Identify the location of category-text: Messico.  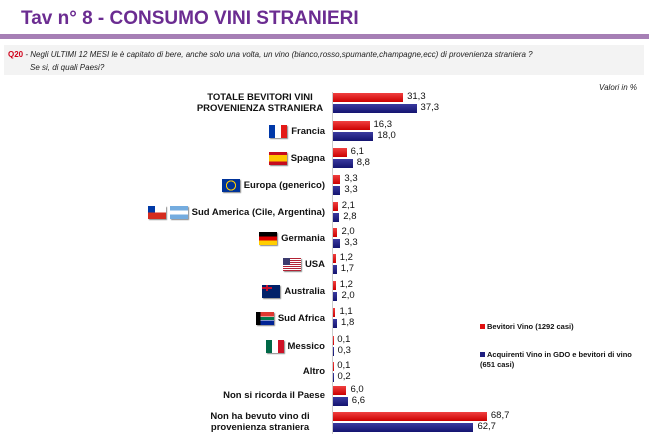
(306, 346).